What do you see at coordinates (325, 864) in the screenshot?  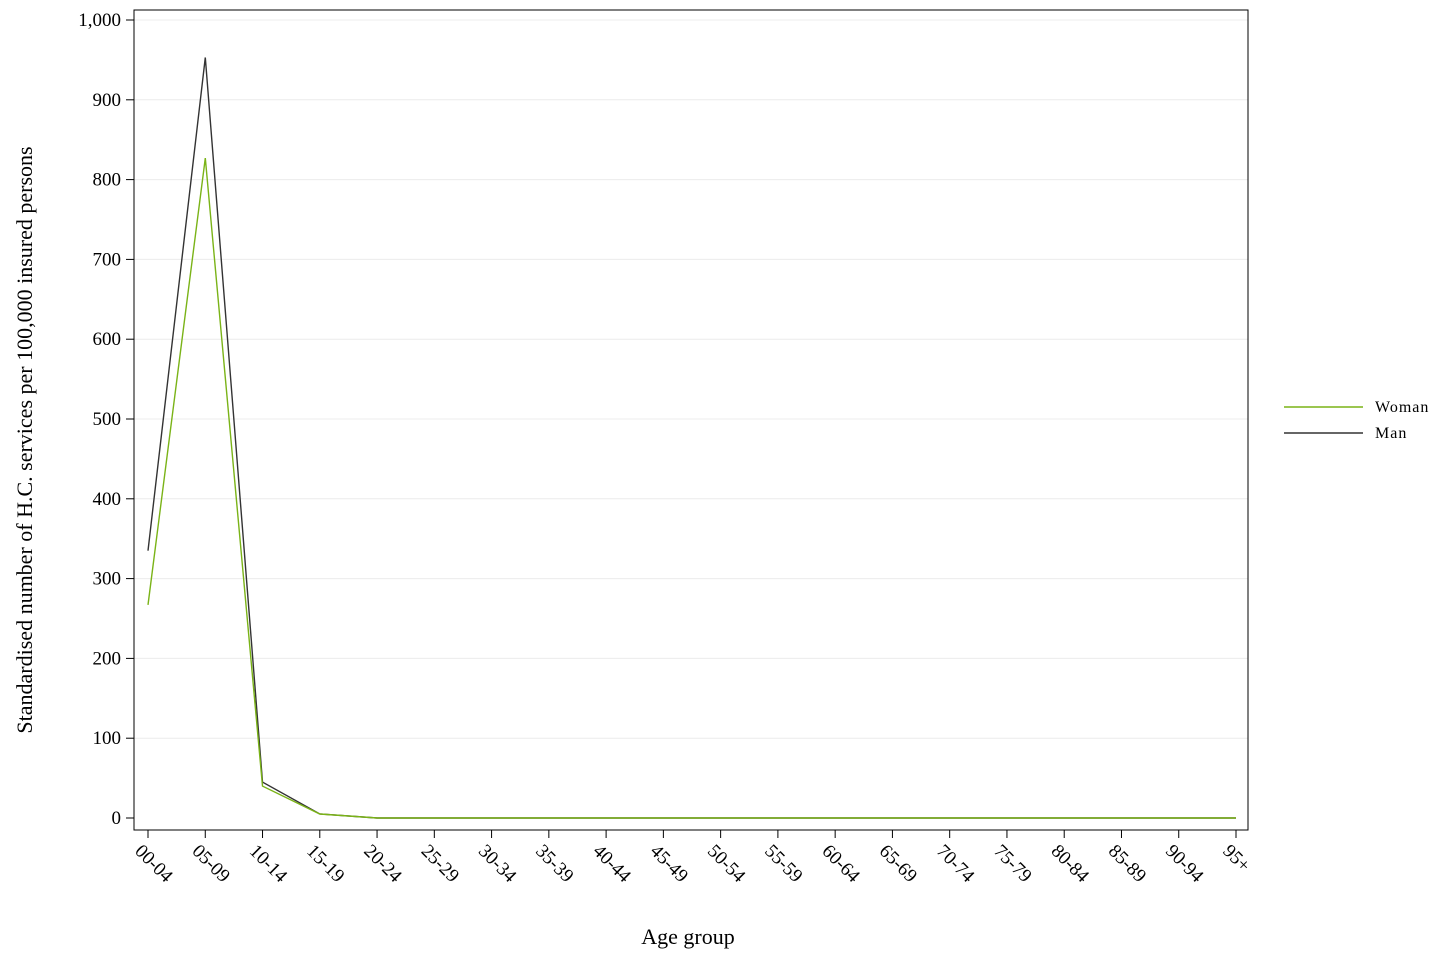 I see `x-tick-label: 15-19` at bounding box center [325, 864].